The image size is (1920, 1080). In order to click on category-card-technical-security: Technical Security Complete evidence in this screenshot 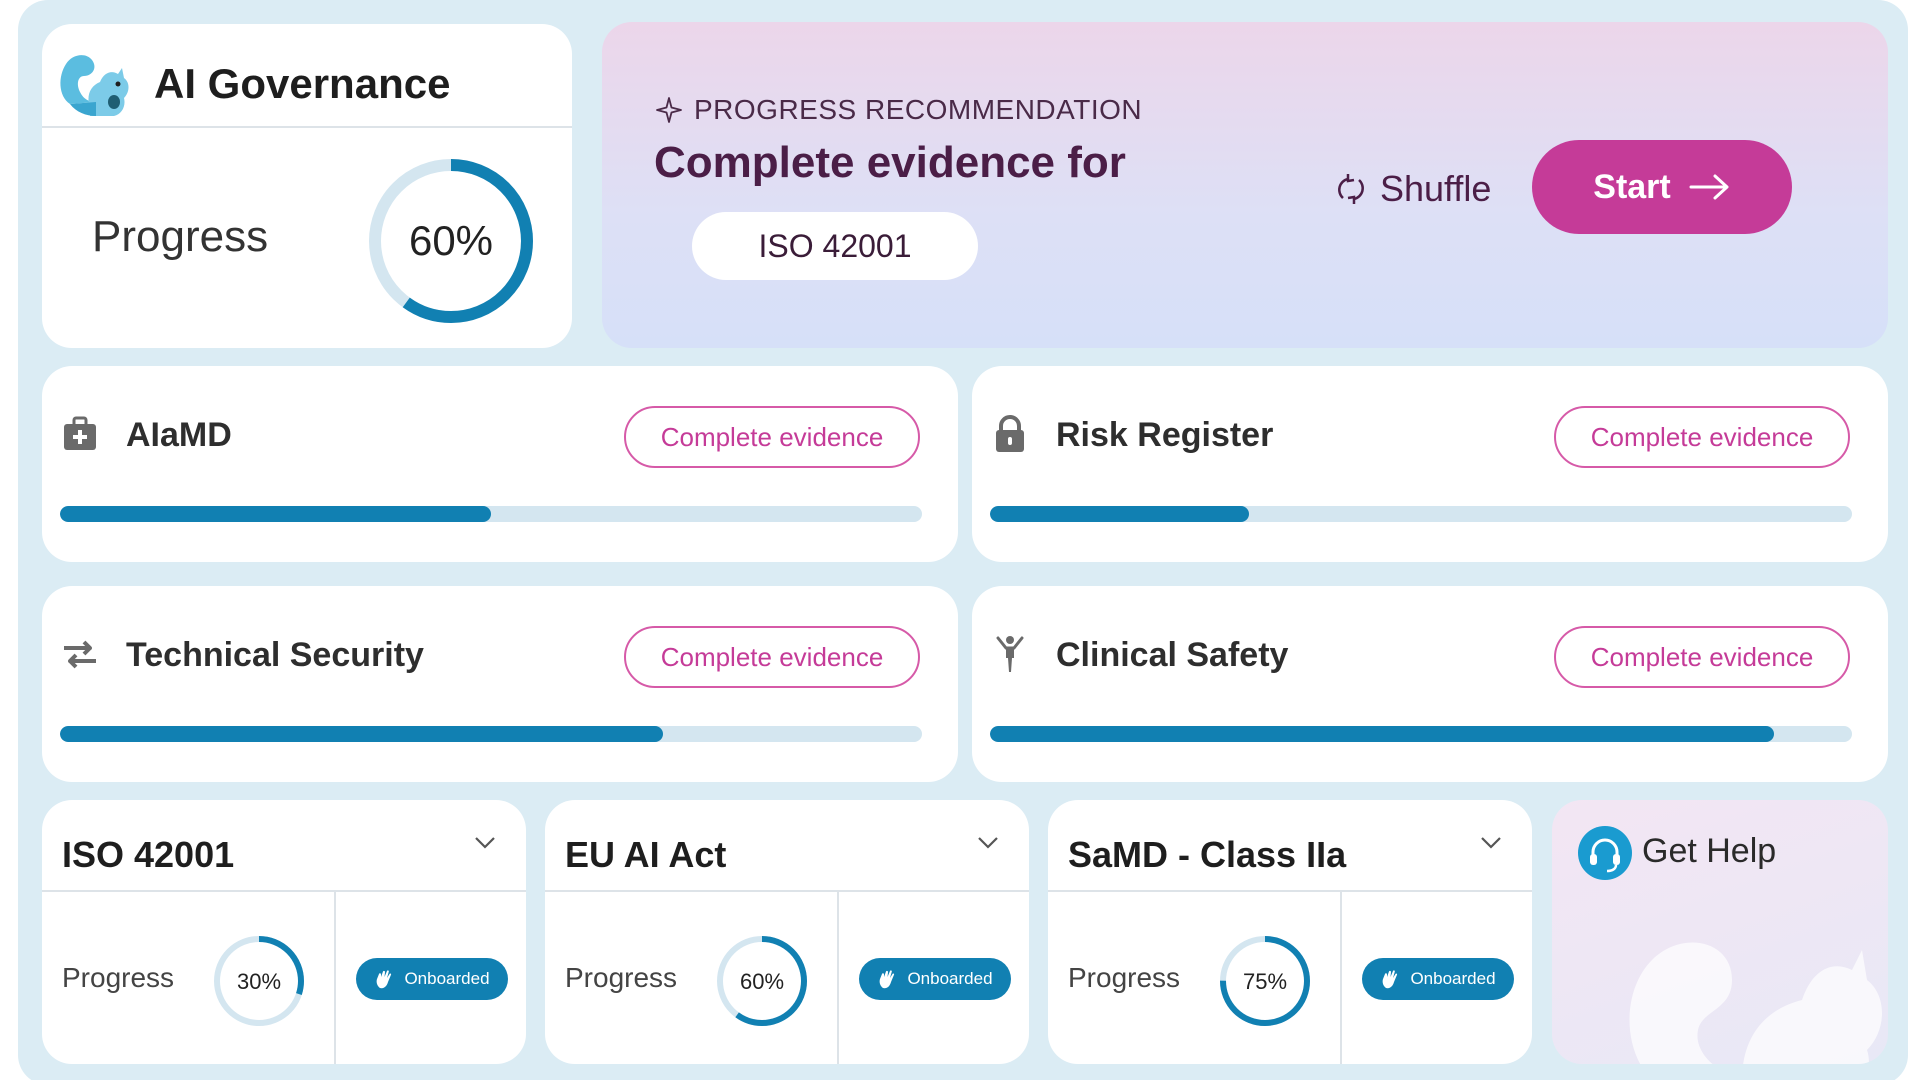, I will do `click(500, 684)`.